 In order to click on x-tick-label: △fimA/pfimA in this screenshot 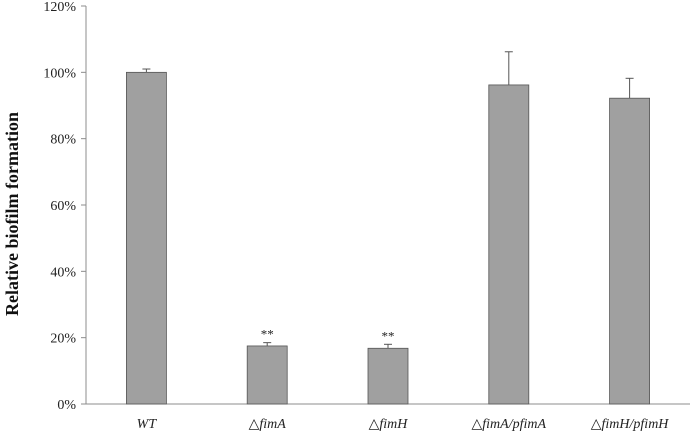, I will do `click(509, 424)`.